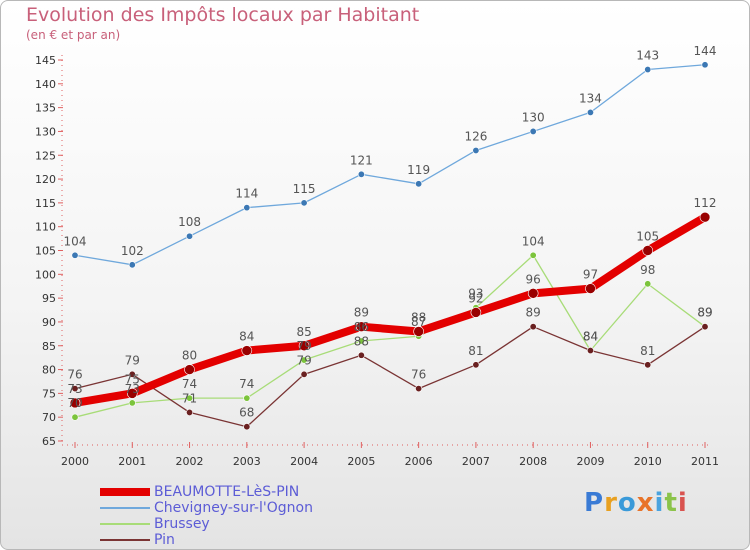 The width and height of the screenshot is (750, 550). I want to click on x-tick-label: 2004, so click(304, 461).